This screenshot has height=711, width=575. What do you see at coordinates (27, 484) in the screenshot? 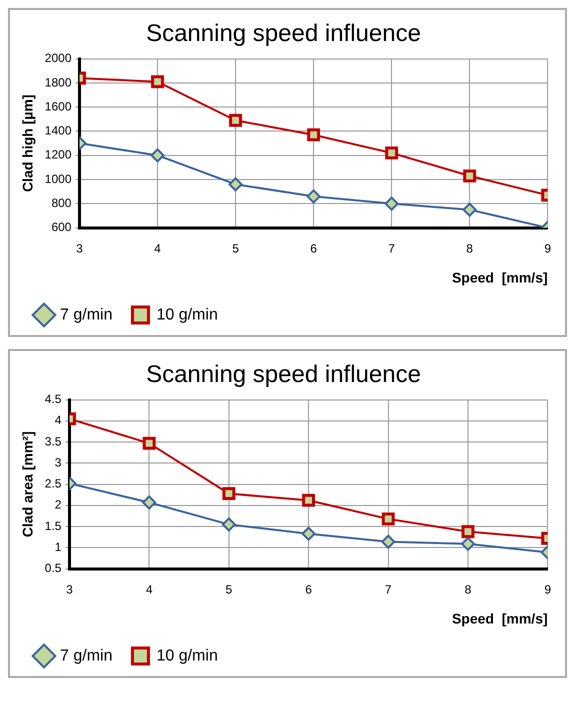
I see `y-axis-title: Clad area [mm²]` at bounding box center [27, 484].